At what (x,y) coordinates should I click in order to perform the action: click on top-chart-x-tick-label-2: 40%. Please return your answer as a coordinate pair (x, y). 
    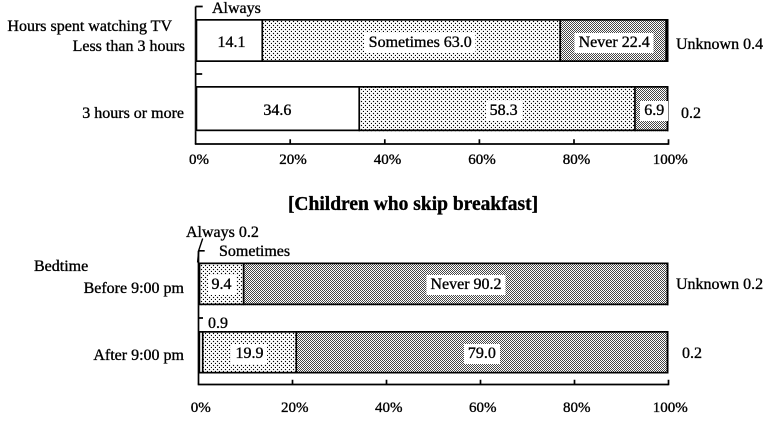
    Looking at the image, I should click on (387, 160).